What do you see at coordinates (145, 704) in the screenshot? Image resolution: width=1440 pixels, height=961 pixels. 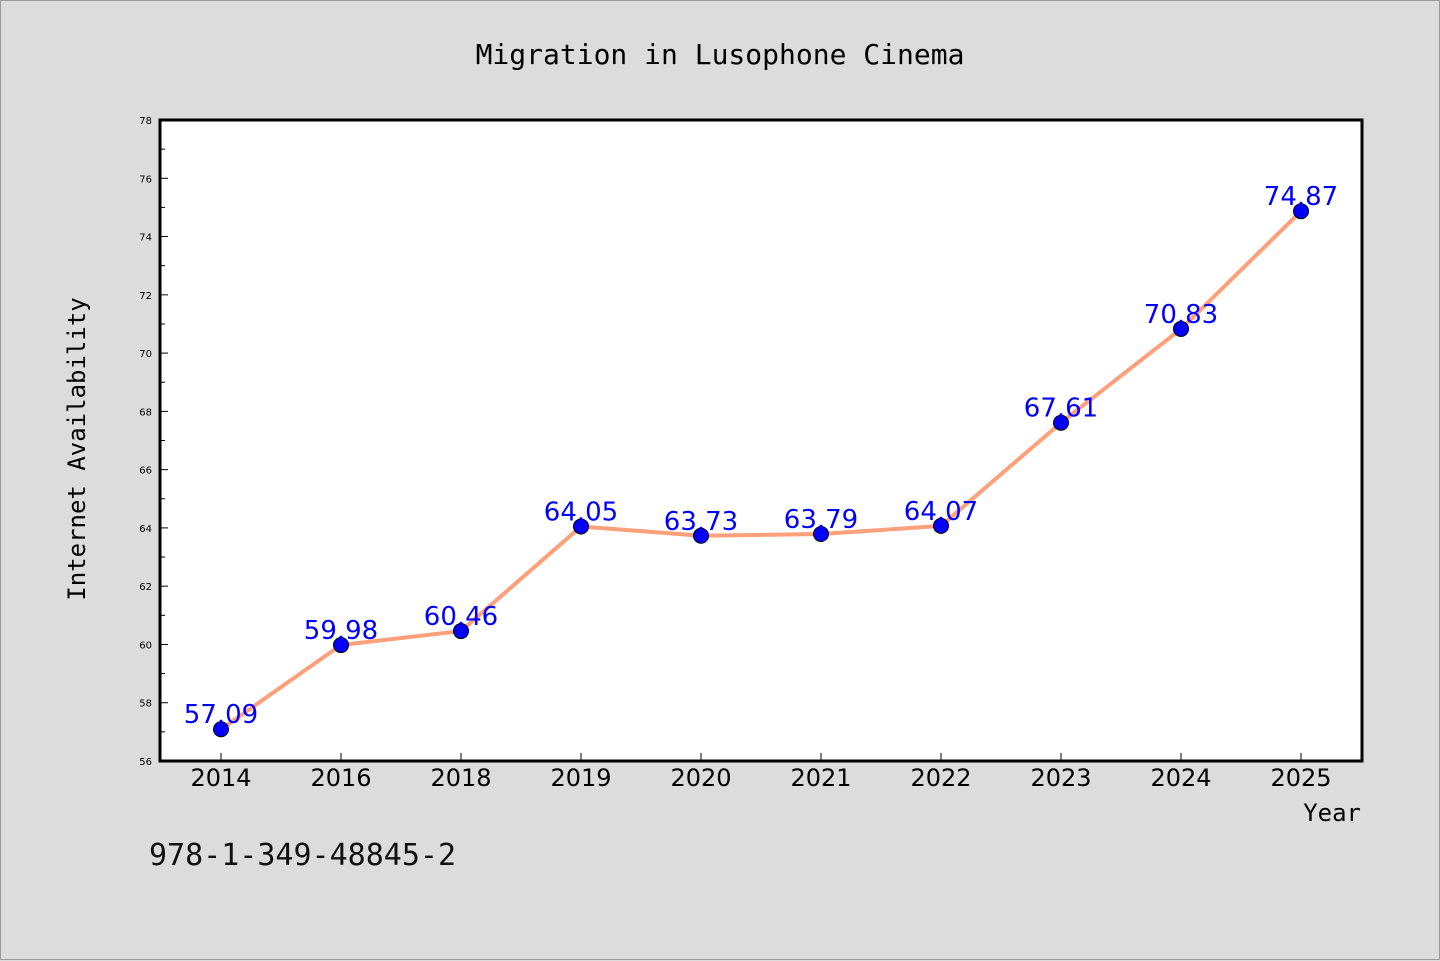 I see `y-tick-label: 58` at bounding box center [145, 704].